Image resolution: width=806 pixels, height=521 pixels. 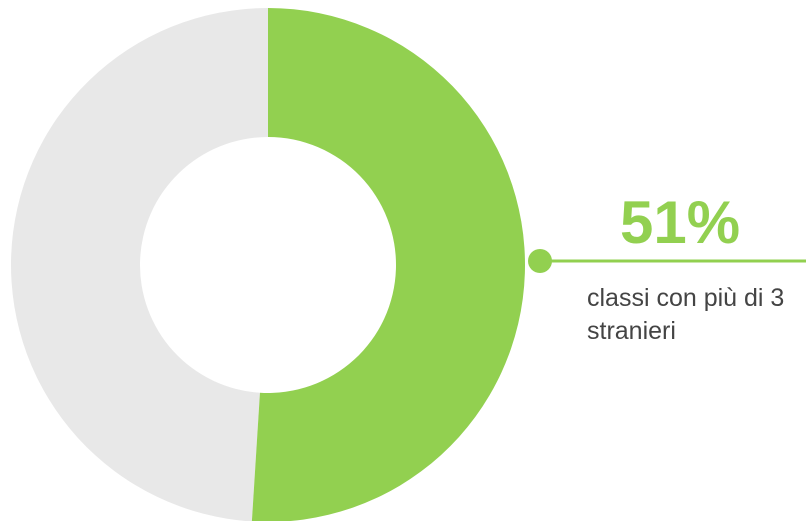 What do you see at coordinates (686, 314) in the screenshot?
I see `slice-label: classi con più di 3 stranieri` at bounding box center [686, 314].